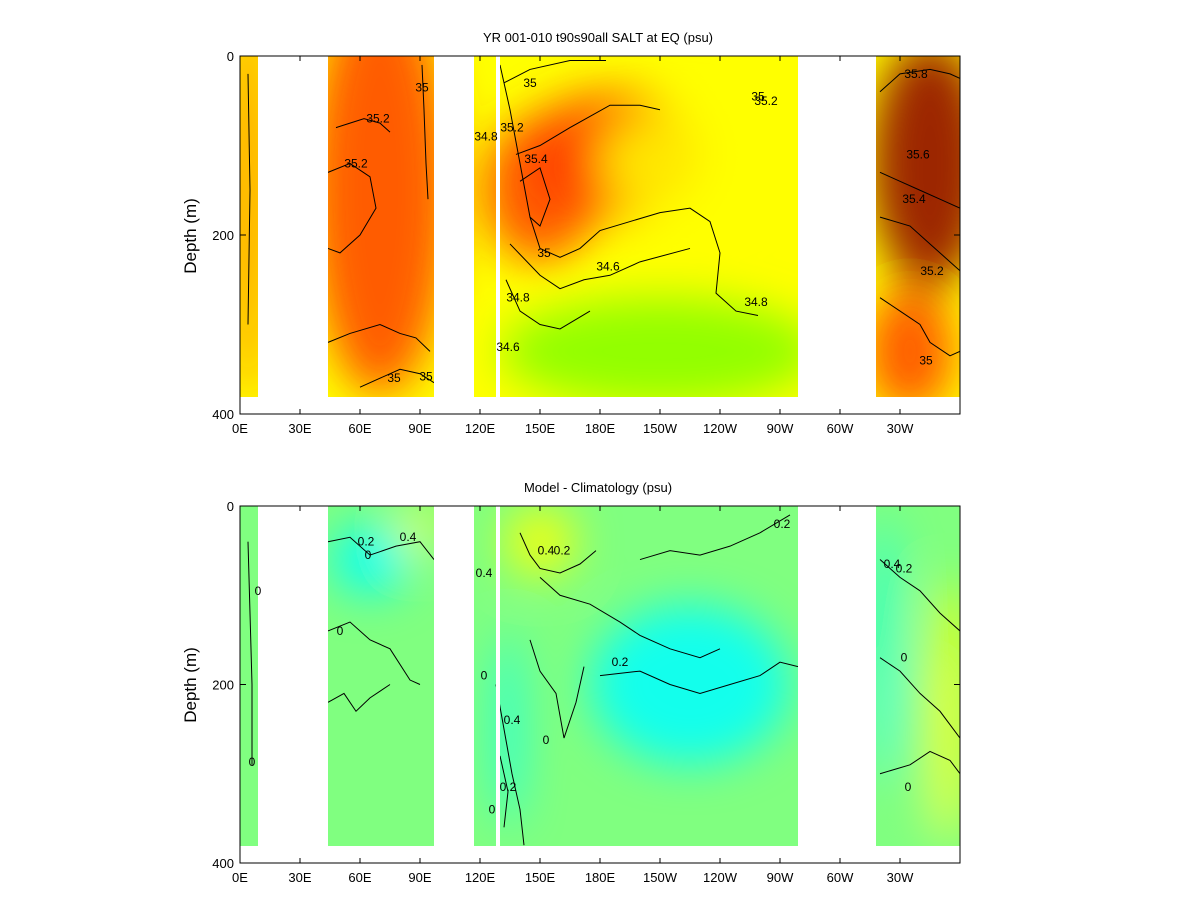 The width and height of the screenshot is (1200, 900). I want to click on salinity-panel-title: YR 001-010 t90s90all SALT at EQ (psu), so click(598, 37).